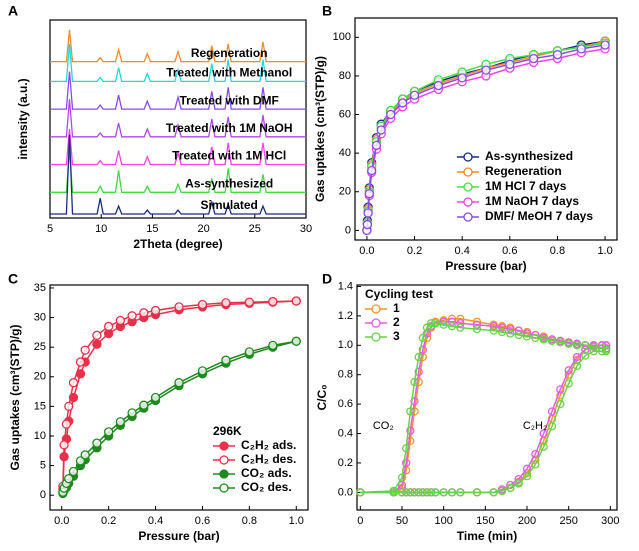 The image size is (639, 551). I want to click on y-tick-label: 100, so click(342, 37).